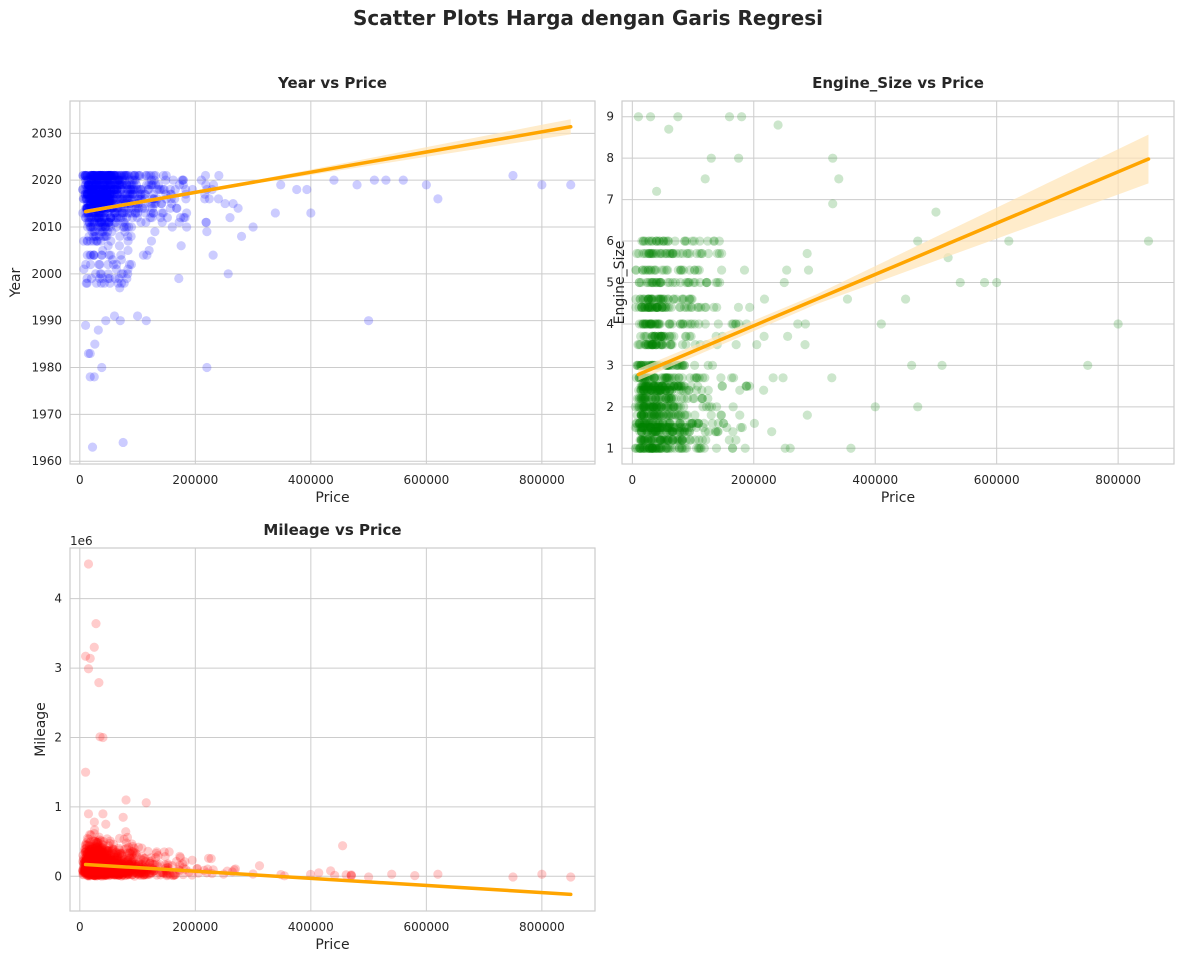 This screenshot has width=1184, height=962. Describe the element at coordinates (195, 927) in the screenshot. I see `x-tick-label-1: 200000` at that location.